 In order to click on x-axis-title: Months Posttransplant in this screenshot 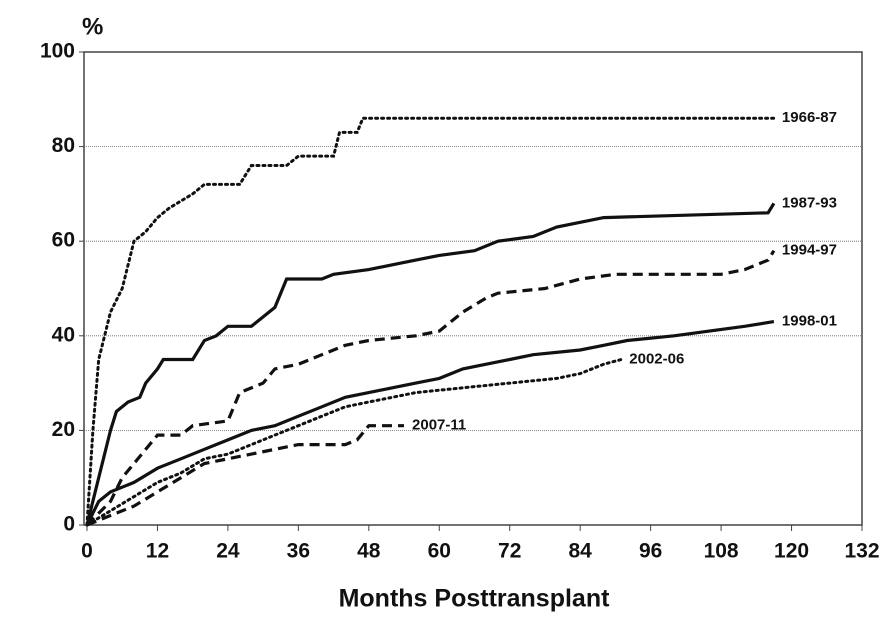, I will do `click(475, 599)`.